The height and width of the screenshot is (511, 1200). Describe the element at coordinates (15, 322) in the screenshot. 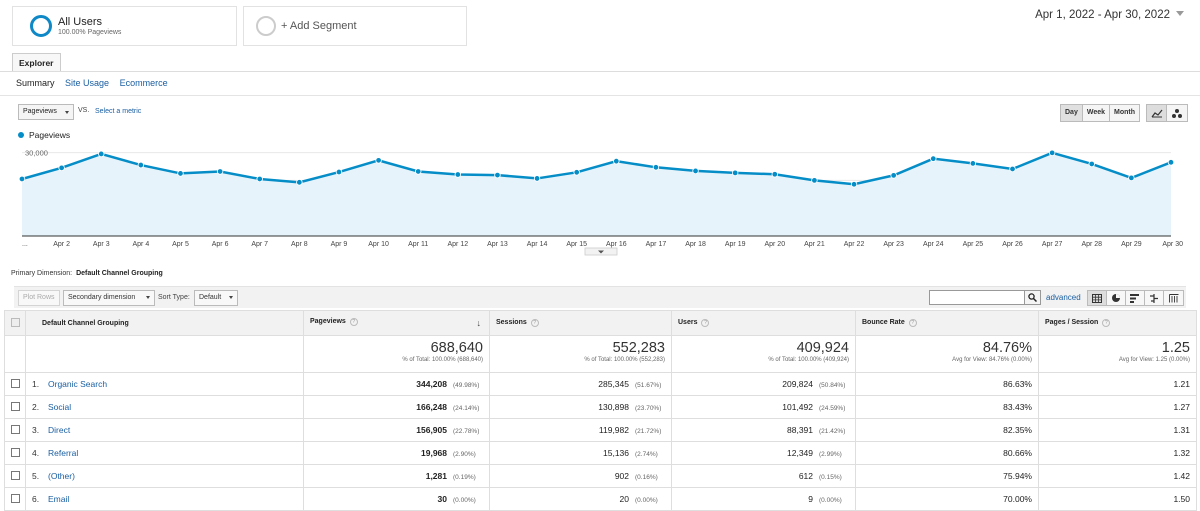

I see `select-all-checkbox` at that location.